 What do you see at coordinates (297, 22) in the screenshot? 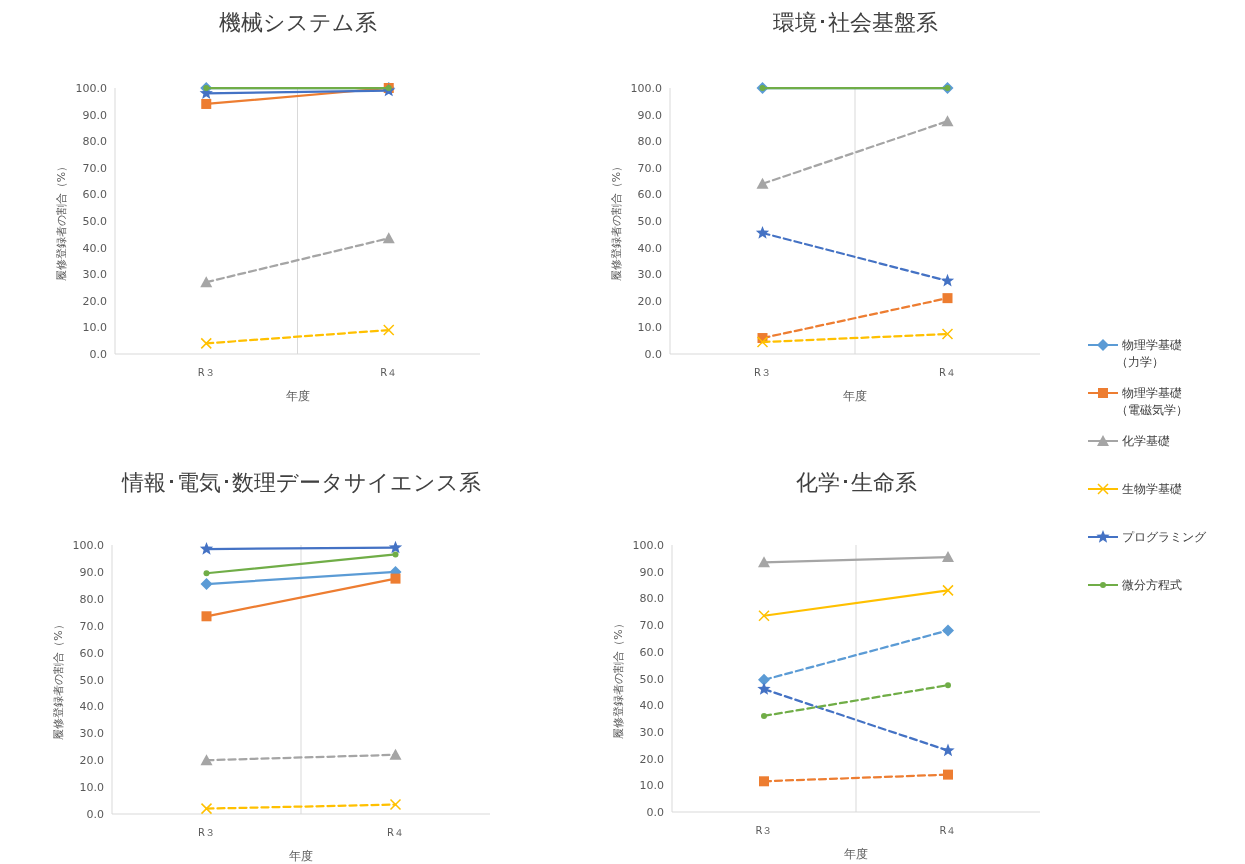
I see `chart-title: 機械システム系` at bounding box center [297, 22].